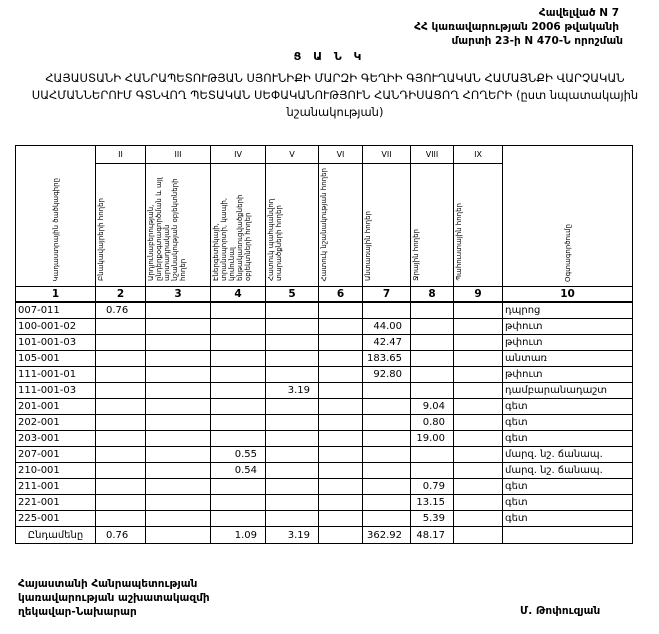  What do you see at coordinates (324, 326) in the screenshot?
I see `table-row: 100-001-02 44.00 թփուտ` at bounding box center [324, 326].